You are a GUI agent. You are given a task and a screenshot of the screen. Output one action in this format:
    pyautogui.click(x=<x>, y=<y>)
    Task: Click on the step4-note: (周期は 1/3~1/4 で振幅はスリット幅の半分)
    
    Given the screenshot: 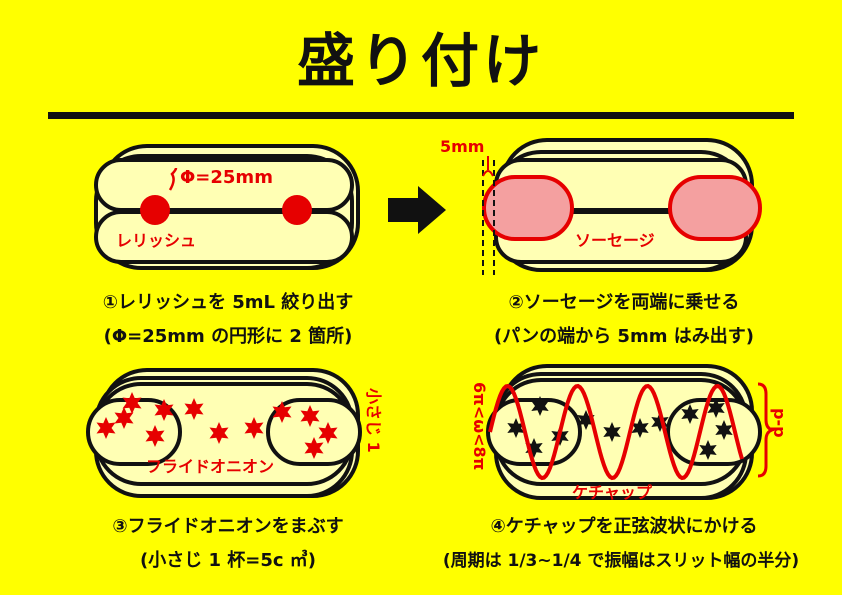 What is the action you would take?
    pyautogui.click(x=621, y=561)
    